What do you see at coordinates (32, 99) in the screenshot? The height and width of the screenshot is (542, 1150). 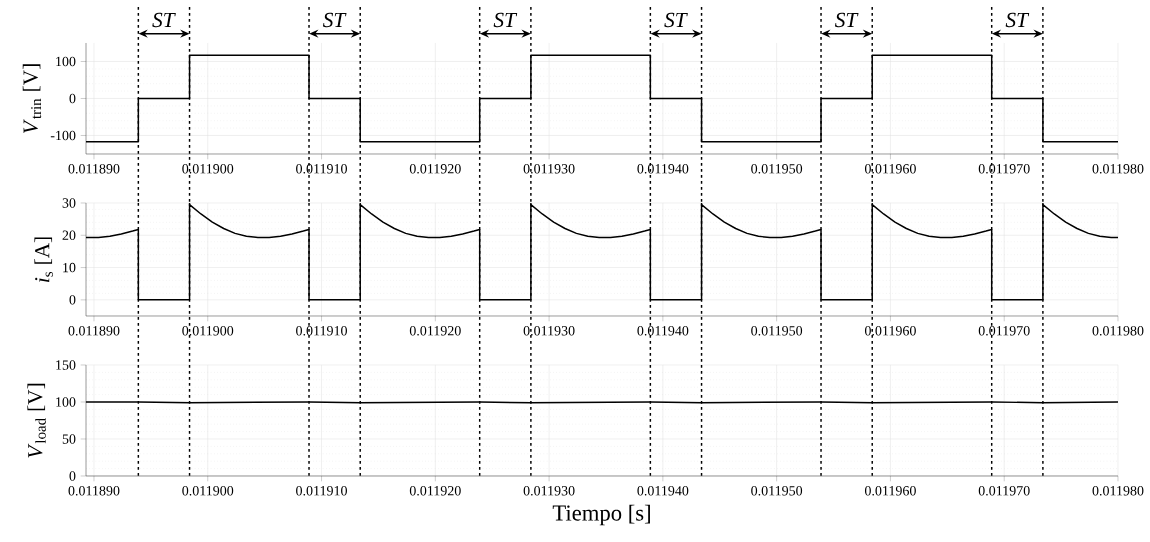 I see `y-axis-title: V$_{trin}$ [V]` at bounding box center [32, 99].